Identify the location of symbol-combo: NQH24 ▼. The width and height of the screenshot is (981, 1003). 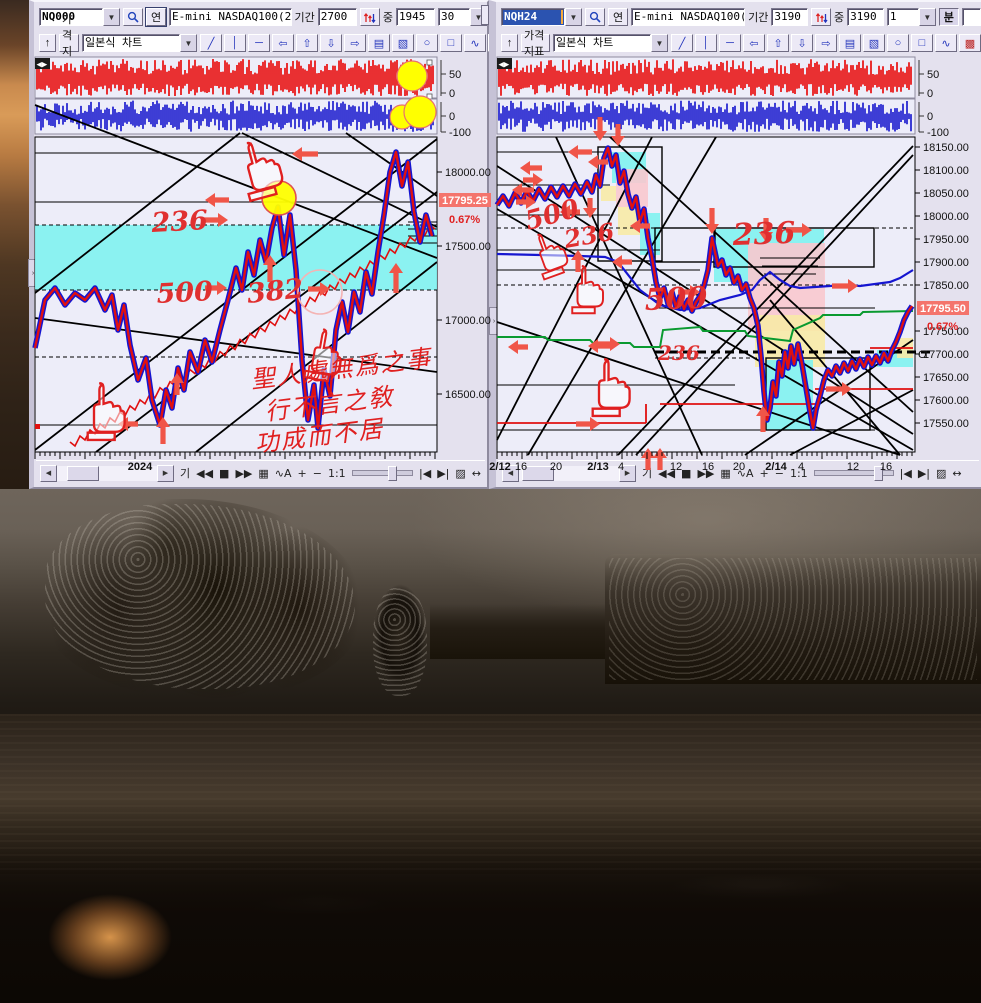
(541, 17).